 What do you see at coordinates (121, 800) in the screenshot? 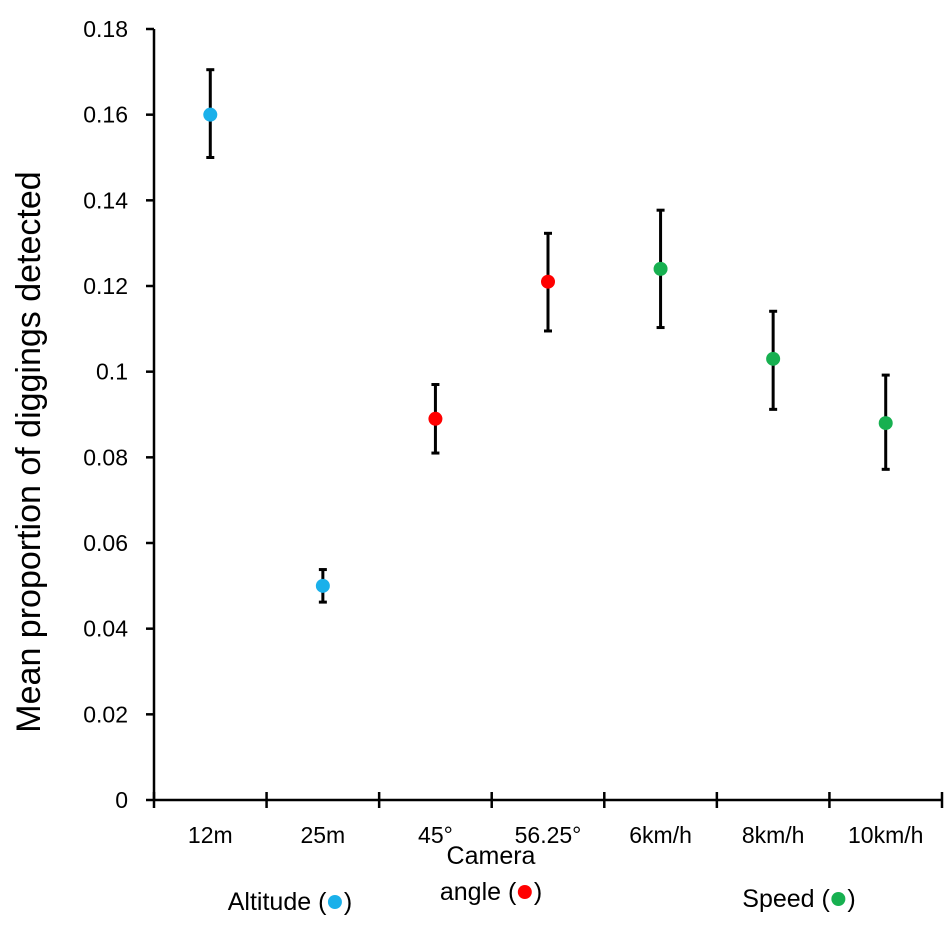
I see `y-tick-label: 0` at bounding box center [121, 800].